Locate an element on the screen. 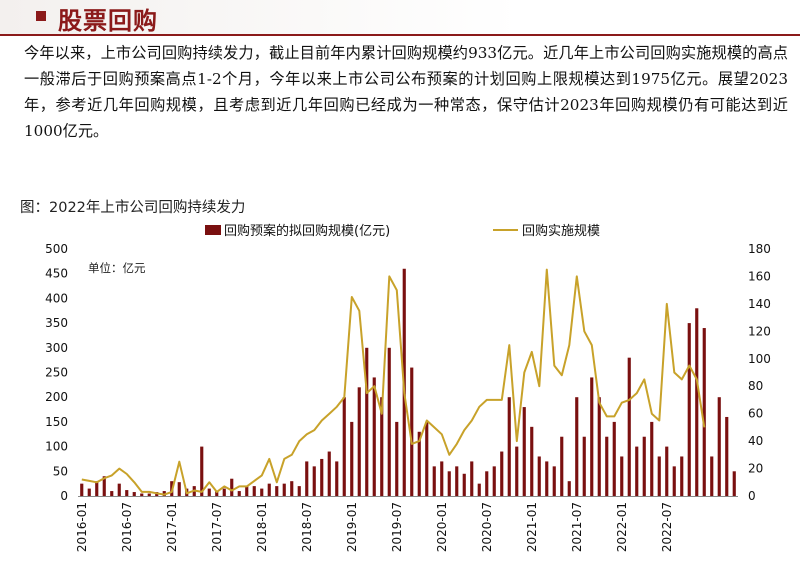 This screenshot has height=573, width=800. y-left-tick-label: 350 is located at coordinates (56, 323).